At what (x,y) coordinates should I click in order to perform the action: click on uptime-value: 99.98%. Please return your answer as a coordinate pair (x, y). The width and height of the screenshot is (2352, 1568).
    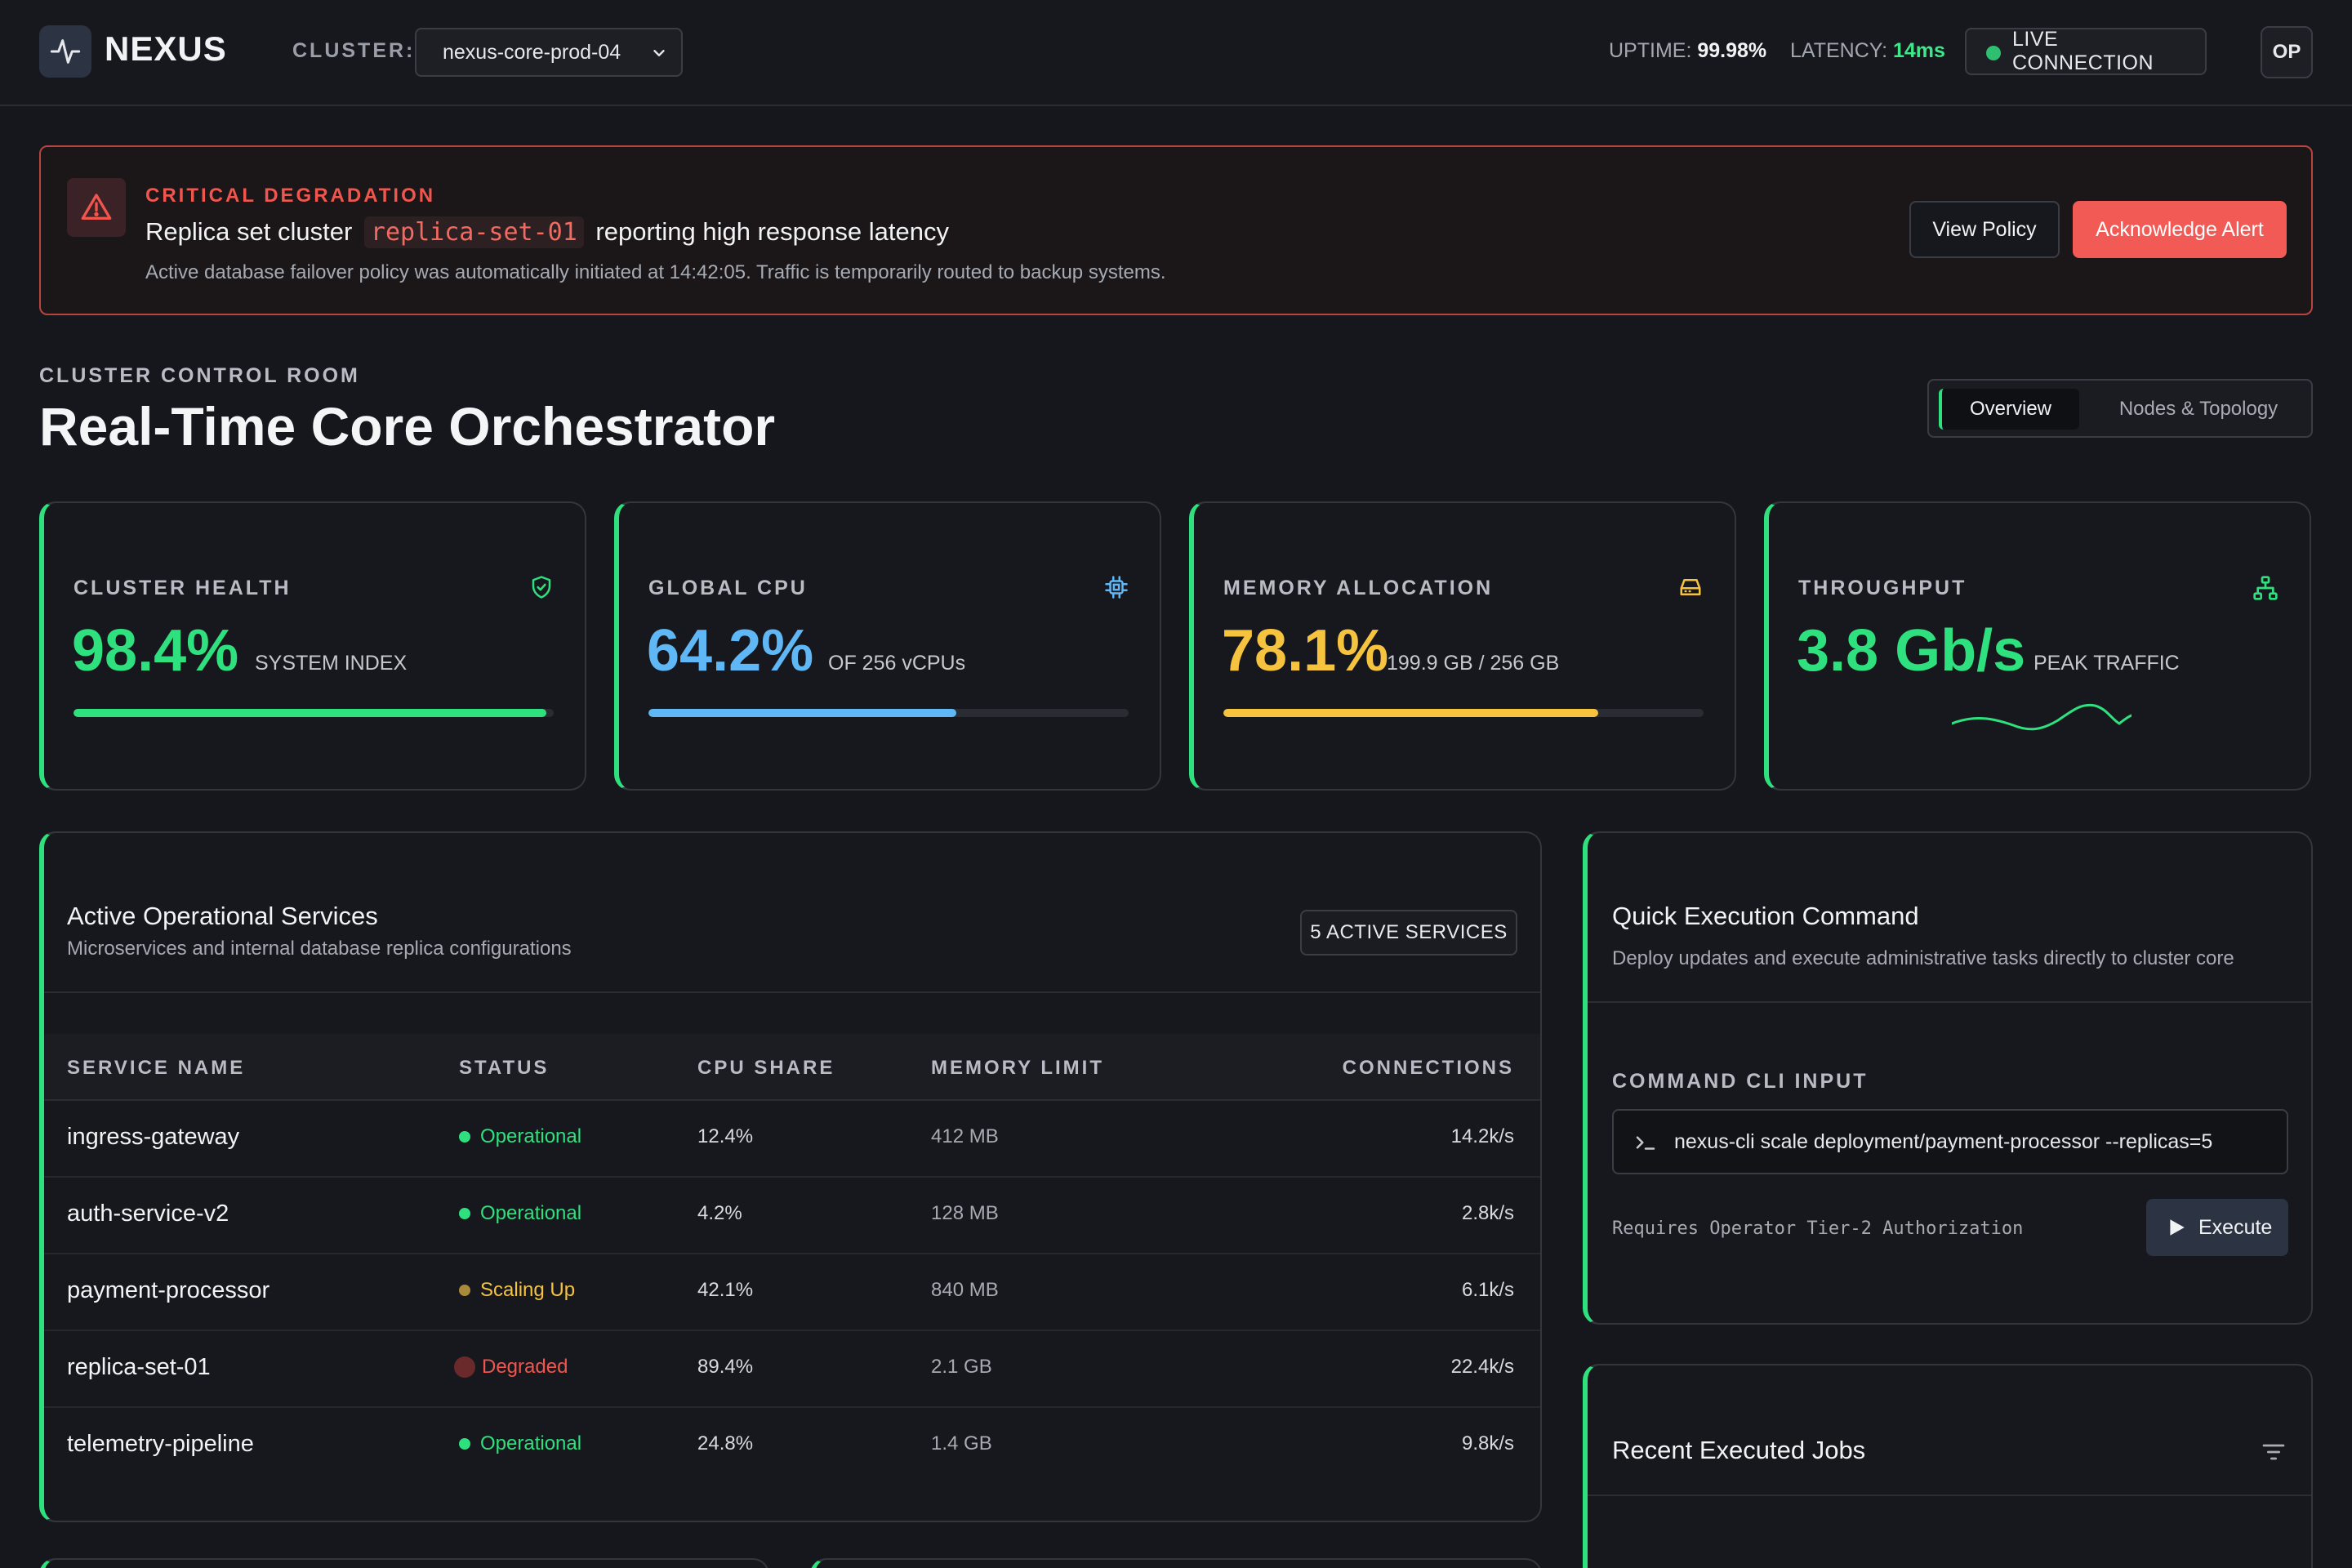
    Looking at the image, I should click on (1732, 50).